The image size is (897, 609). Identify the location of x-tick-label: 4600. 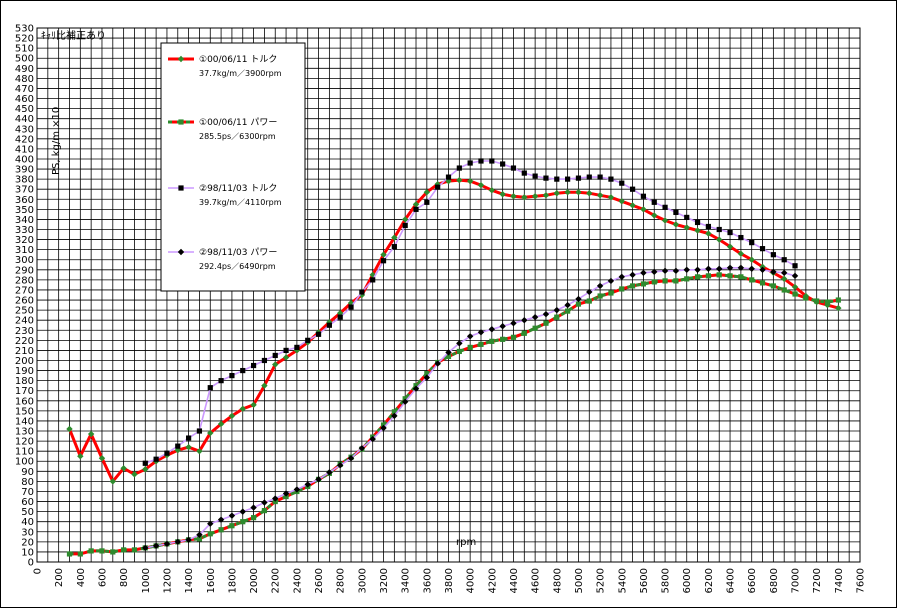
(536, 580).